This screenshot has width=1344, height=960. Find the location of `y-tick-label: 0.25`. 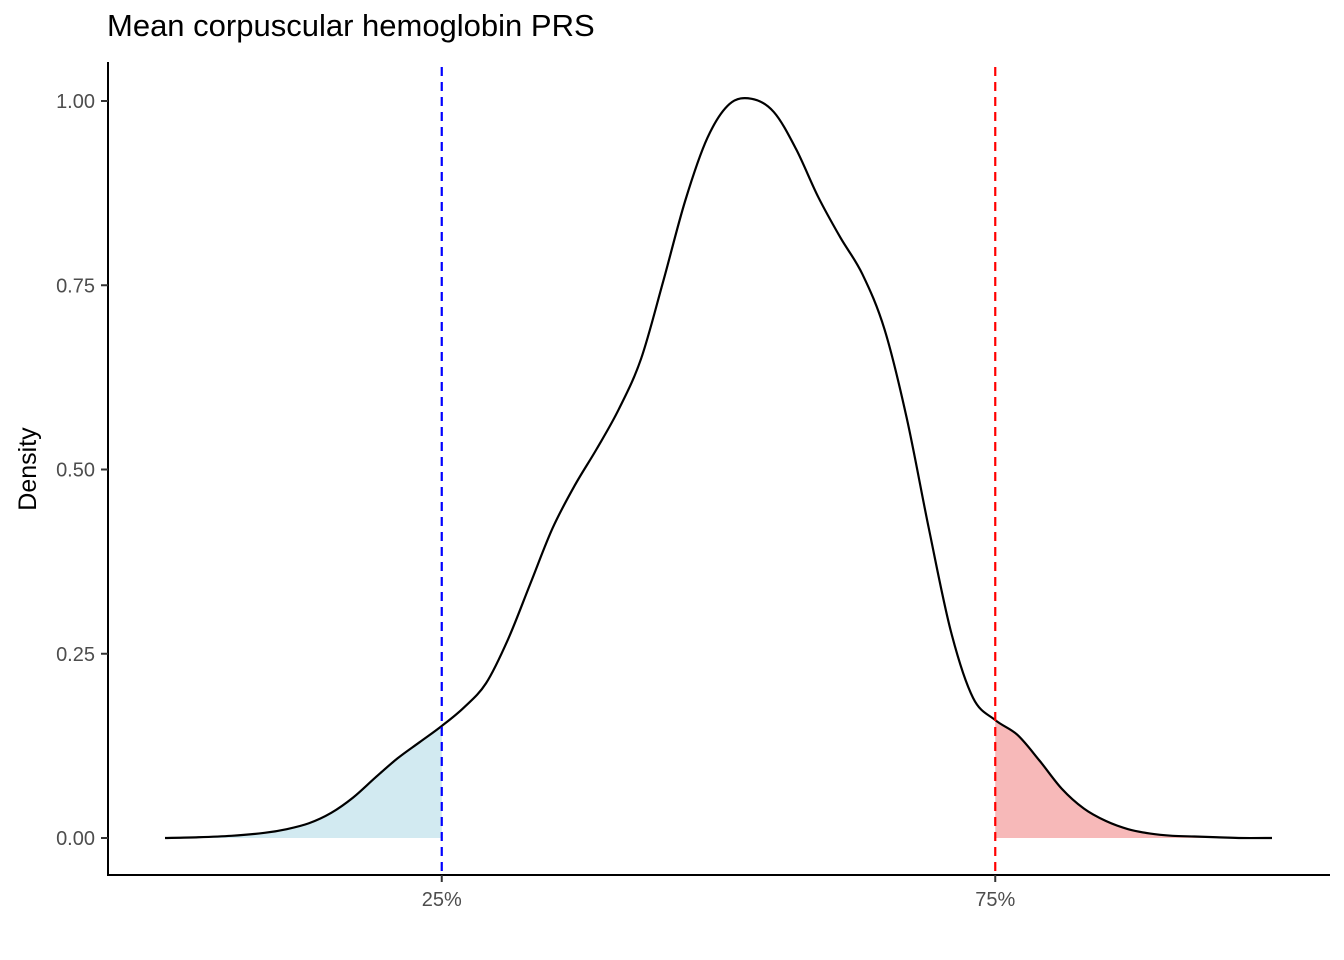

y-tick-label: 0.25 is located at coordinates (75, 655).